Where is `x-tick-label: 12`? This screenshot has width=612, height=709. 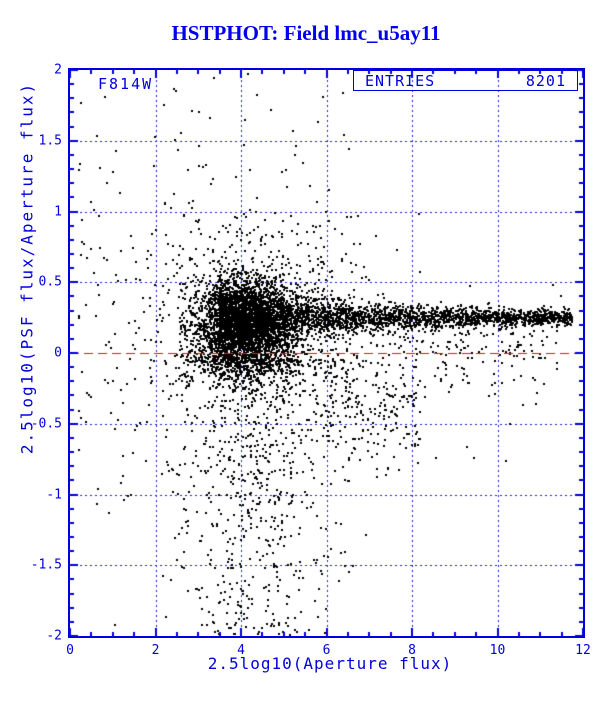 x-tick-label: 12 is located at coordinates (583, 650).